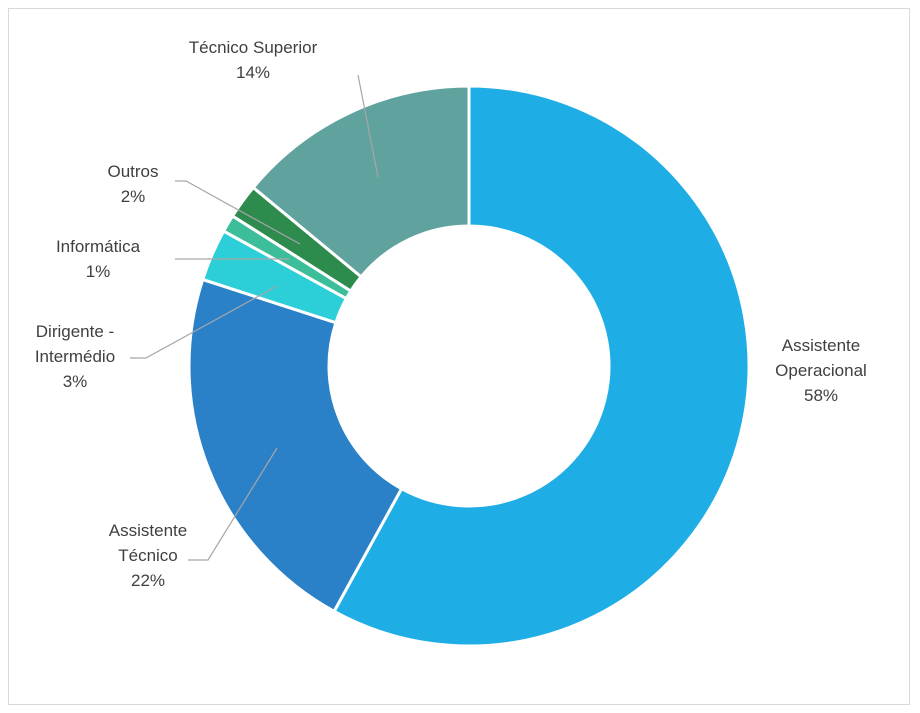 This screenshot has width=920, height=713. I want to click on slice-t-cnico-superior, so click(361, 181).